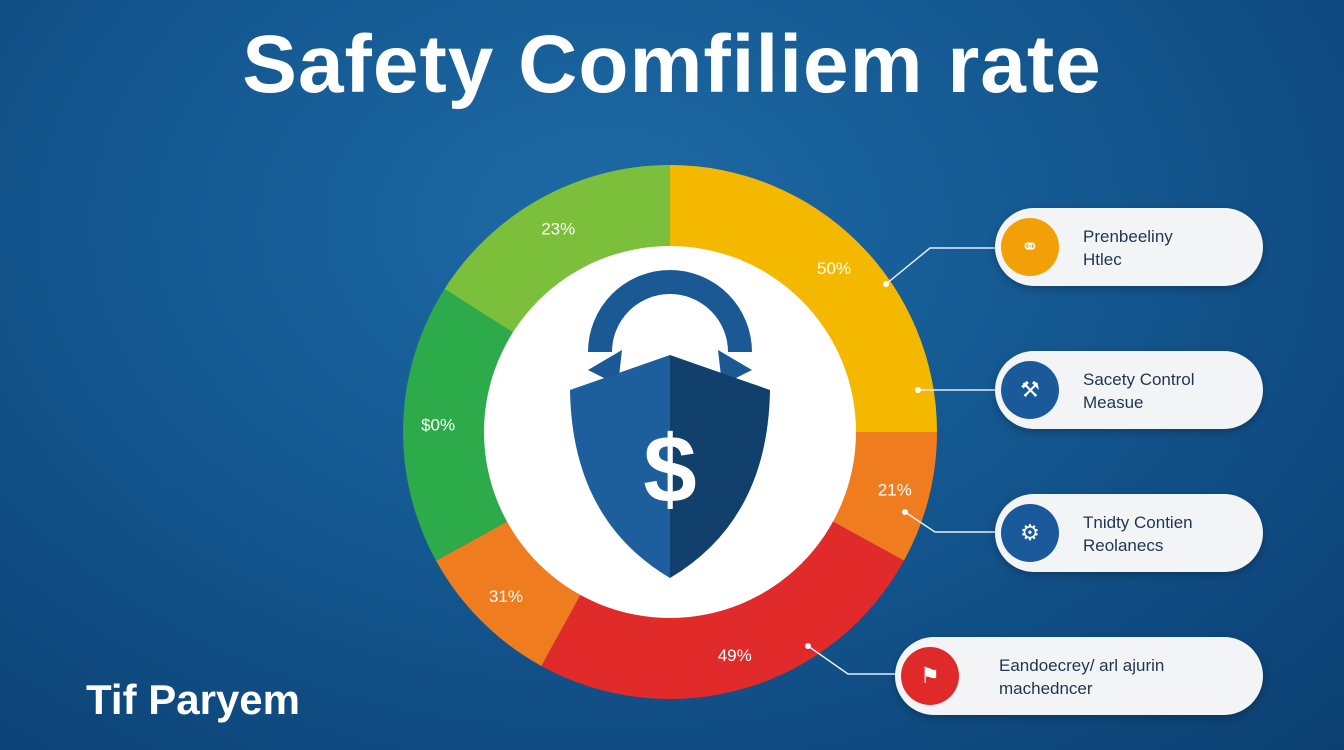  What do you see at coordinates (900, 461) in the screenshot?
I see `legend-connectors` at bounding box center [900, 461].